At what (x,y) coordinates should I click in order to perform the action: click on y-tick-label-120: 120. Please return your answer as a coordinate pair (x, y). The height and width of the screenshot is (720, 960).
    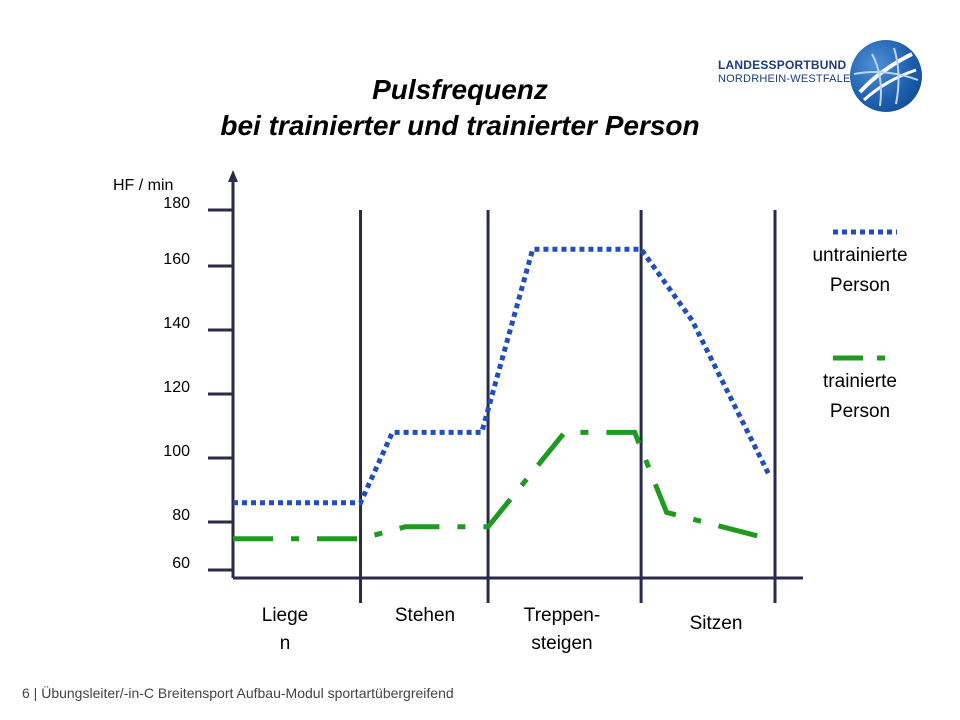
    Looking at the image, I should click on (176, 387).